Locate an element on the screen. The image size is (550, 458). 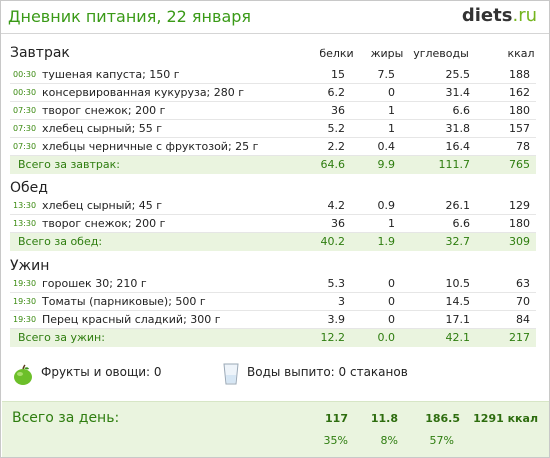
kcal-total: 309 is located at coordinates (519, 241).